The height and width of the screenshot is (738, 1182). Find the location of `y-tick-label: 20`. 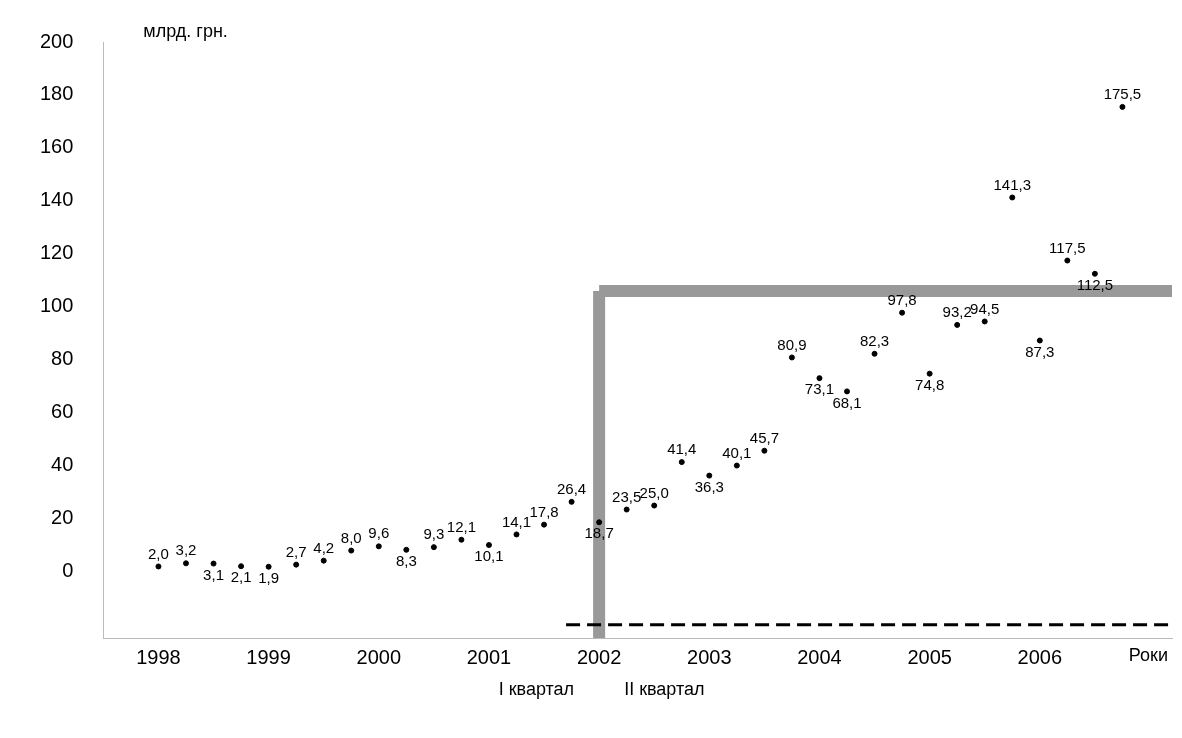

y-tick-label: 20 is located at coordinates (62, 517).